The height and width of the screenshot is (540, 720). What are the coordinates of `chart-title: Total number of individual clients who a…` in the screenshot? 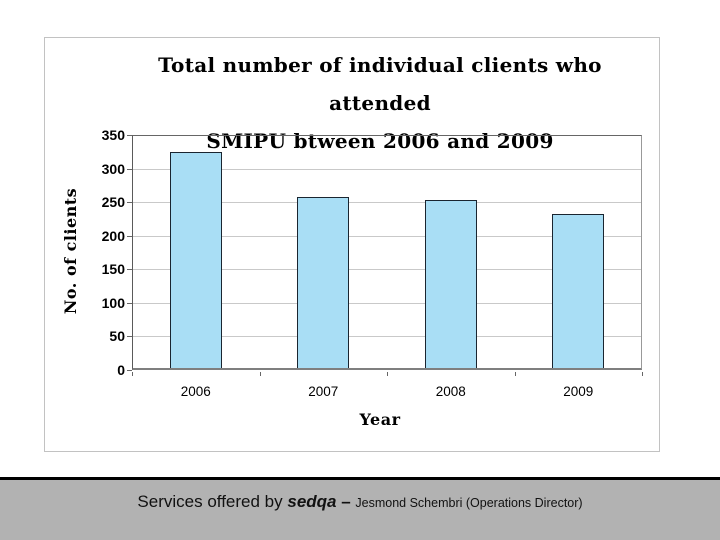 It's located at (380, 103).